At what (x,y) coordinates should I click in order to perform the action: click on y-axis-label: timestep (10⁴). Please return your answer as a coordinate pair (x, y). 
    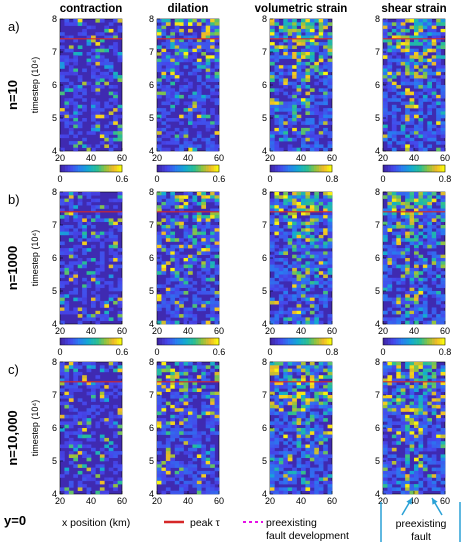
    Looking at the image, I should click on (35, 85).